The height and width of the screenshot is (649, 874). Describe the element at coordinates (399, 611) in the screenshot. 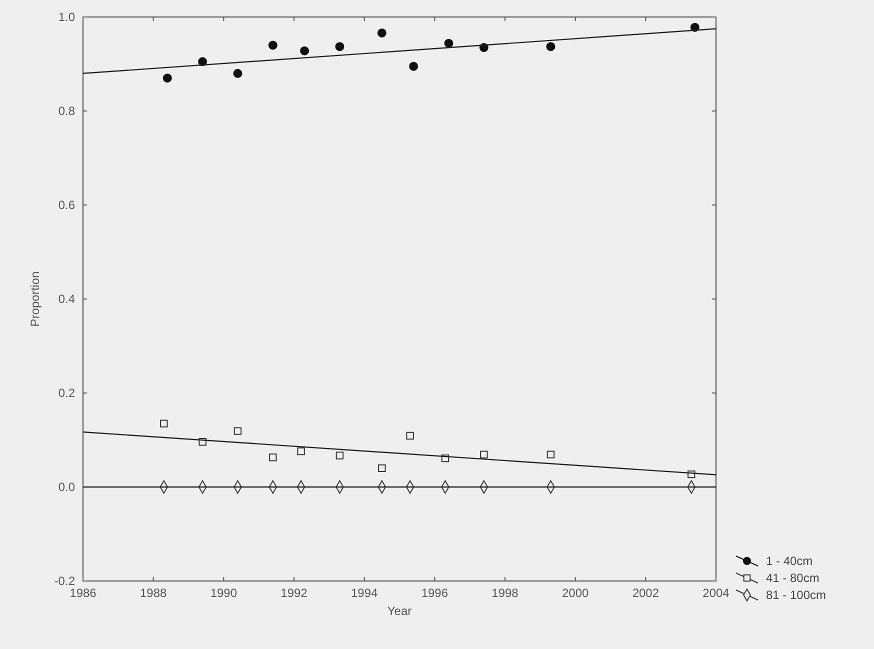

I see `x-axis-title: Year` at that location.